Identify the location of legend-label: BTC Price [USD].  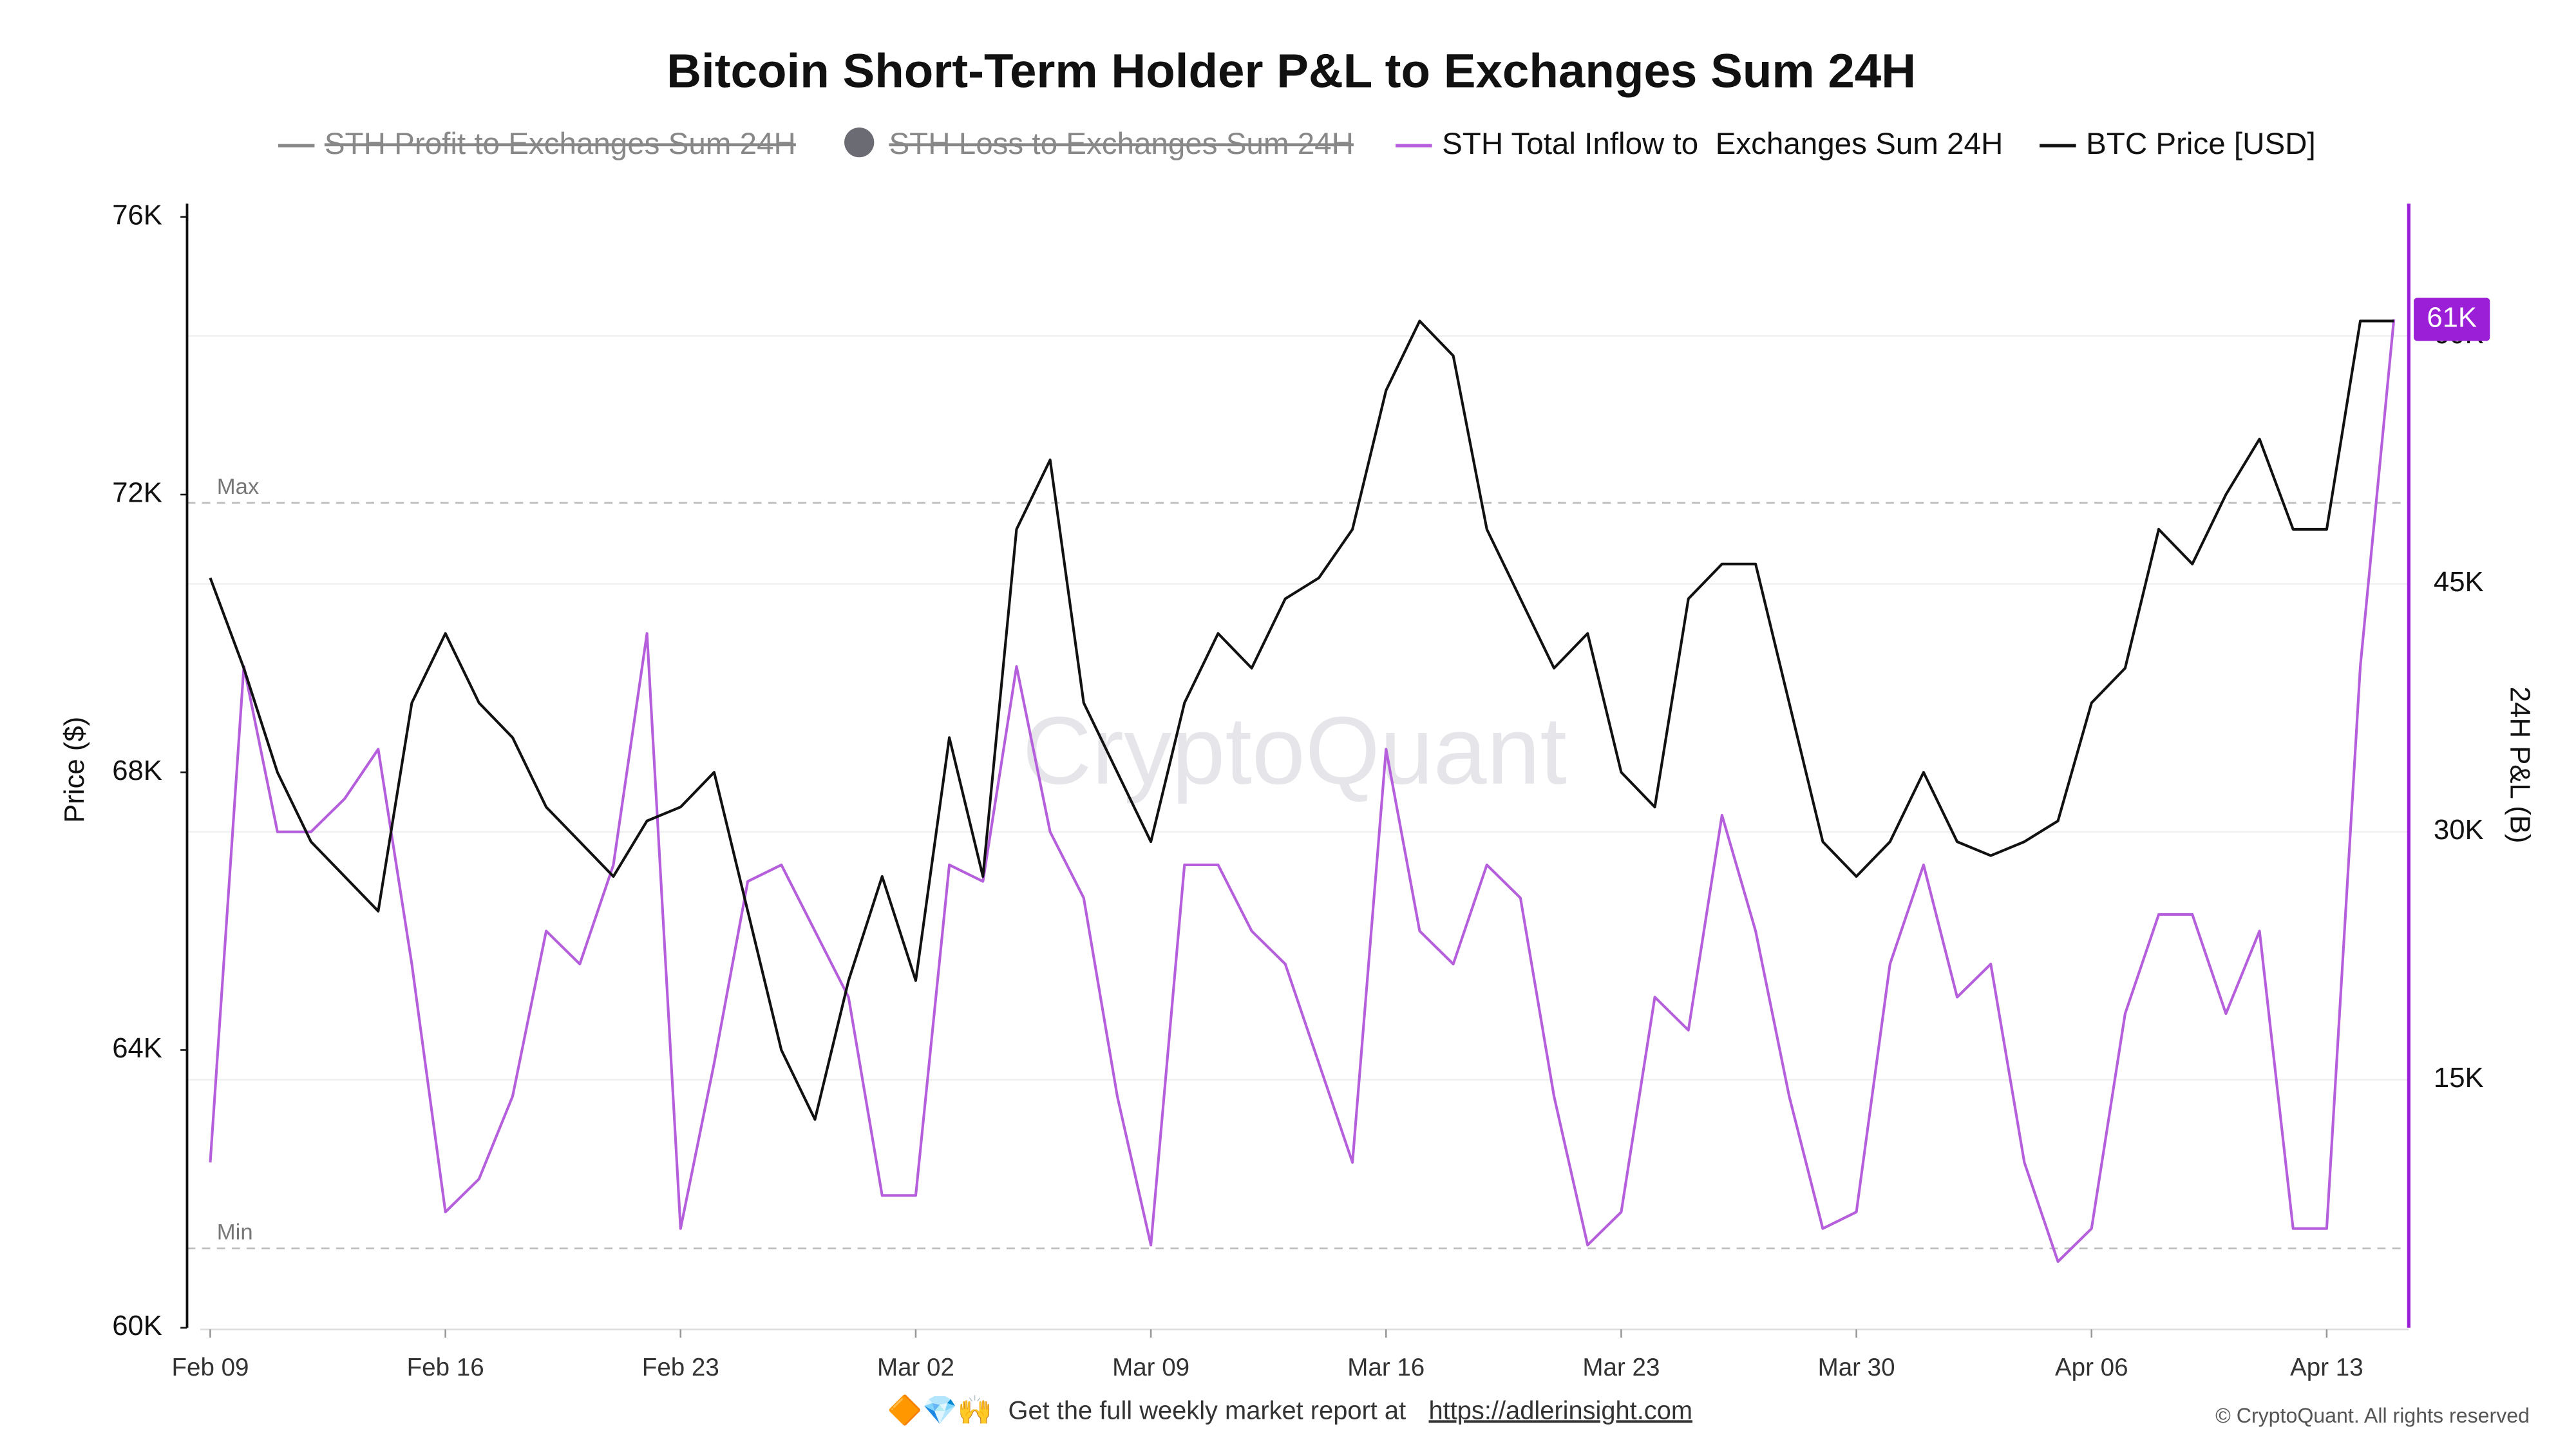
(2201, 144).